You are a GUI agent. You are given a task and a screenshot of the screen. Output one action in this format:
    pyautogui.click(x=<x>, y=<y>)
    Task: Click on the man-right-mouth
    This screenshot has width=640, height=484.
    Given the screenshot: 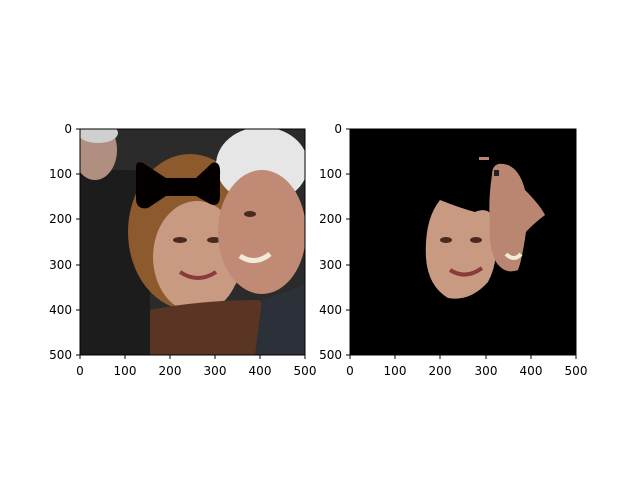 What is the action you would take?
    pyautogui.click(x=255, y=257)
    